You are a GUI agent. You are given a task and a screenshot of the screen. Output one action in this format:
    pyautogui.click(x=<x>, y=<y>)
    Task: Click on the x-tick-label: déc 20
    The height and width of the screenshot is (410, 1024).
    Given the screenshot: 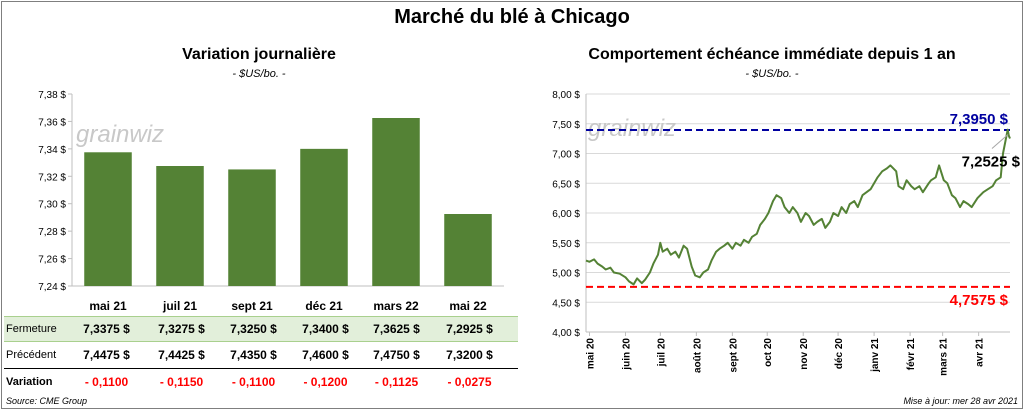 What is the action you would take?
    pyautogui.click(x=839, y=354)
    